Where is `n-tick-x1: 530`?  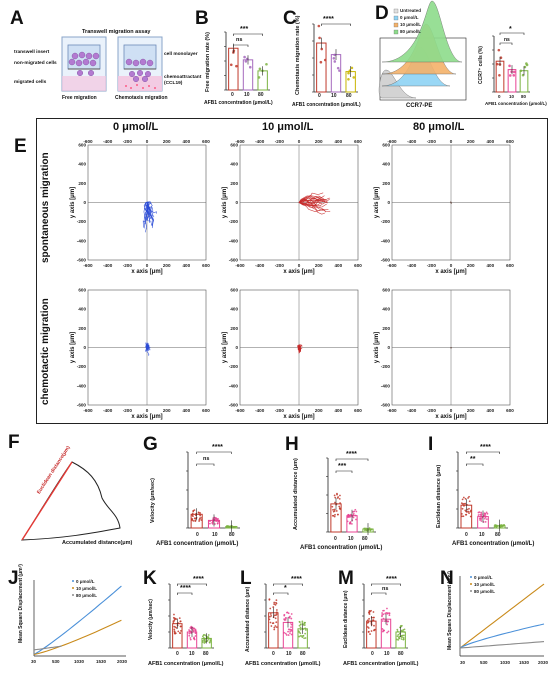
n-tick-x1: 530 is located at coordinates (484, 662).